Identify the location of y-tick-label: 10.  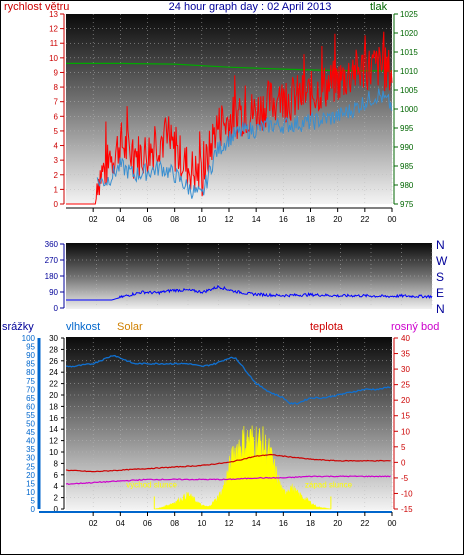
(53, 58).